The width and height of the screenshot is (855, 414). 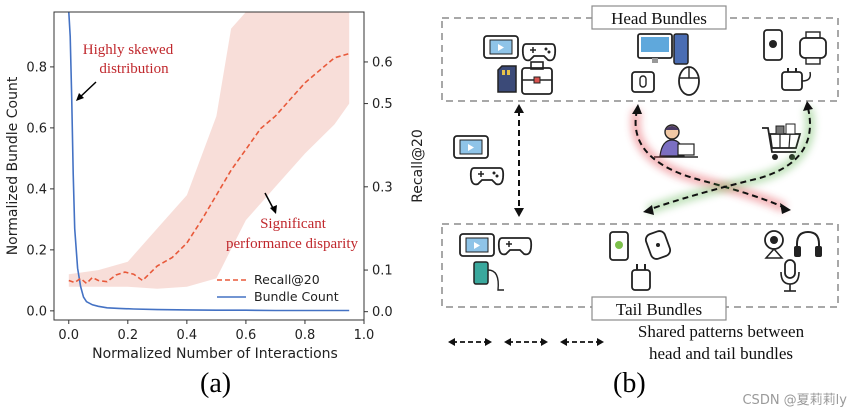 What do you see at coordinates (216, 383) in the screenshot?
I see `caption-a: (a)` at bounding box center [216, 383].